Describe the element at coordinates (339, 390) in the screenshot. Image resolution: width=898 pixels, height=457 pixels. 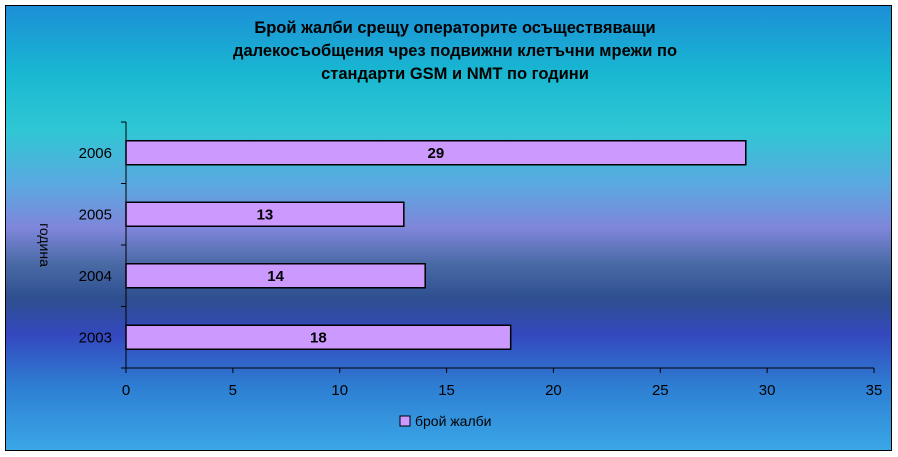
I see `x-tick-label: 10` at that location.